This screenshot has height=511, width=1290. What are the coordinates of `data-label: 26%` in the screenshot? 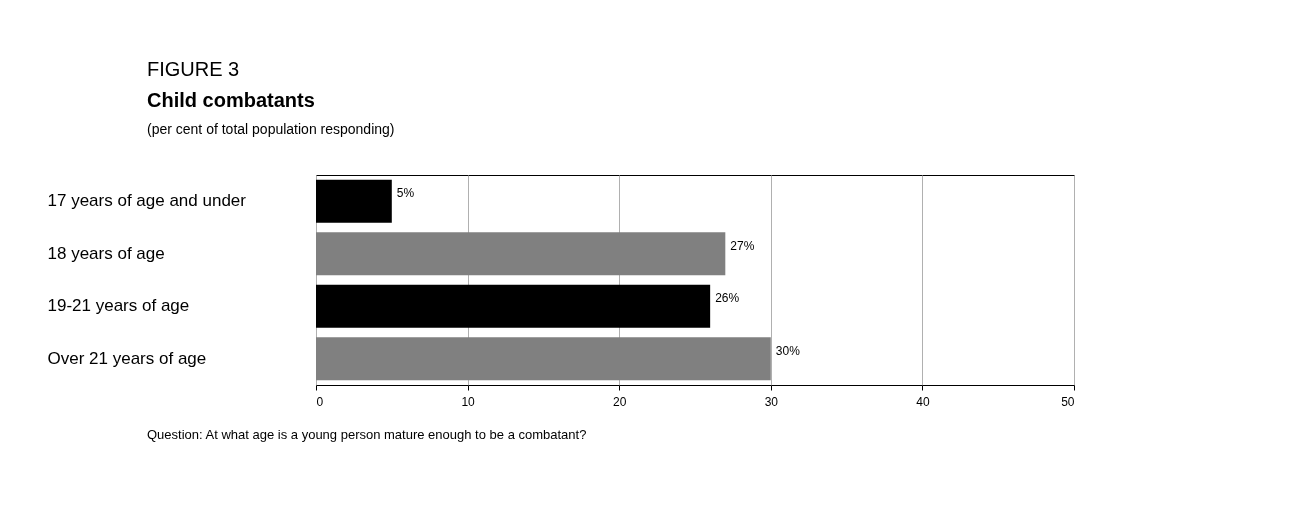 It's located at (727, 298).